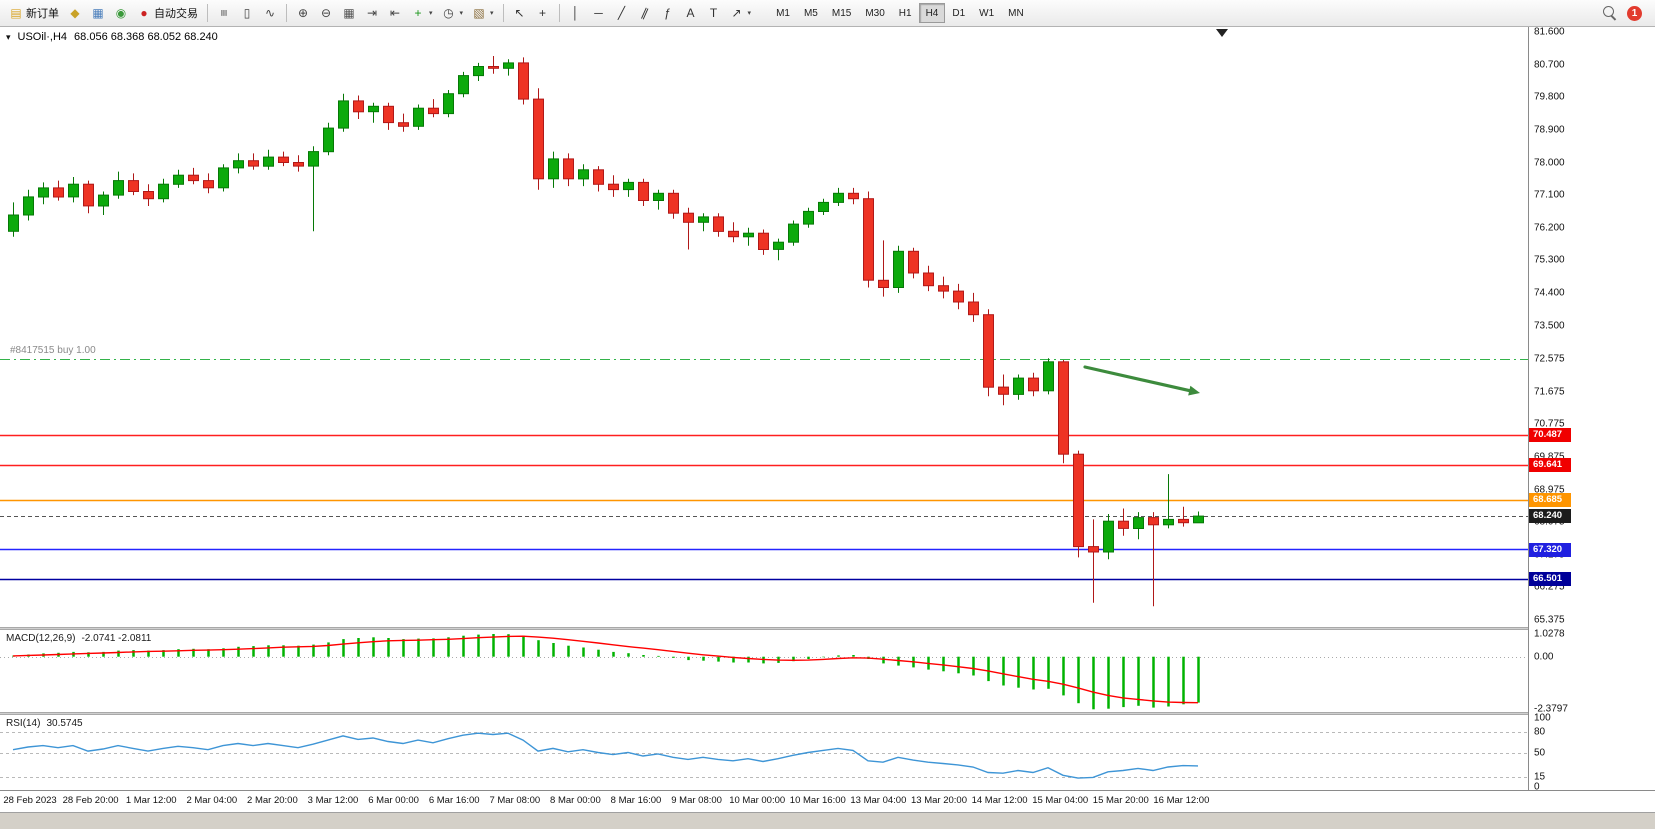 Image resolution: width=1655 pixels, height=829 pixels. Describe the element at coordinates (372, 13) in the screenshot. I see `auto-scroll-button: ⇥` at that location.